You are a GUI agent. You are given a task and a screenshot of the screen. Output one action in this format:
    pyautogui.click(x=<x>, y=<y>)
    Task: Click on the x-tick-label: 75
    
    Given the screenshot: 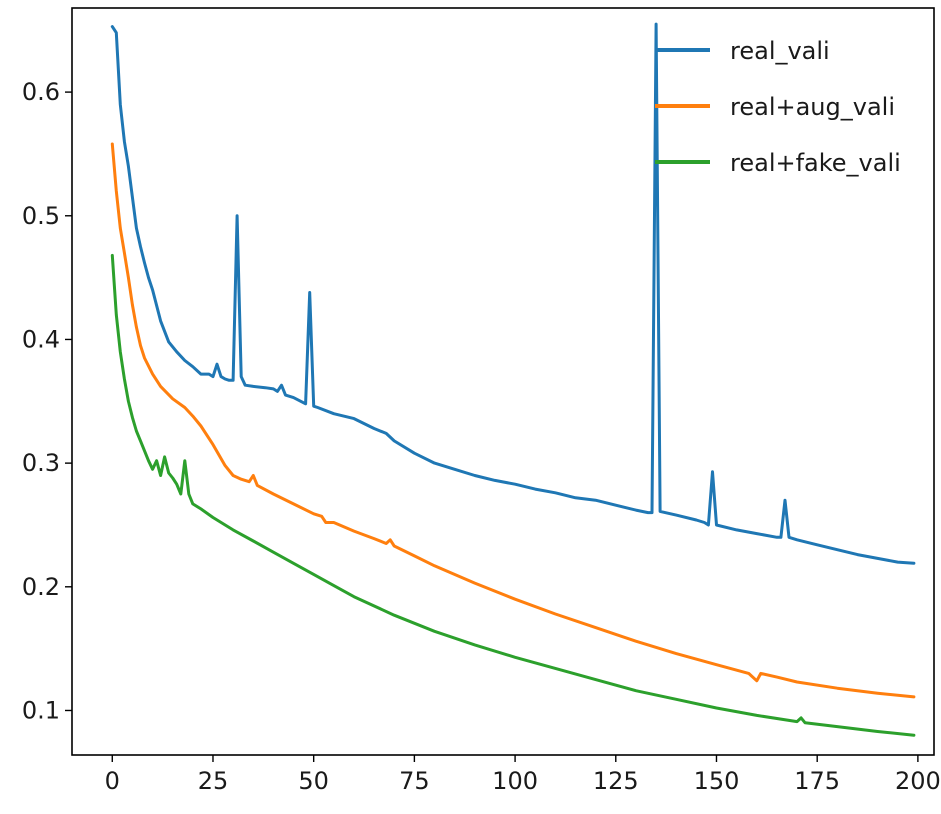 What is the action you would take?
    pyautogui.click(x=414, y=781)
    